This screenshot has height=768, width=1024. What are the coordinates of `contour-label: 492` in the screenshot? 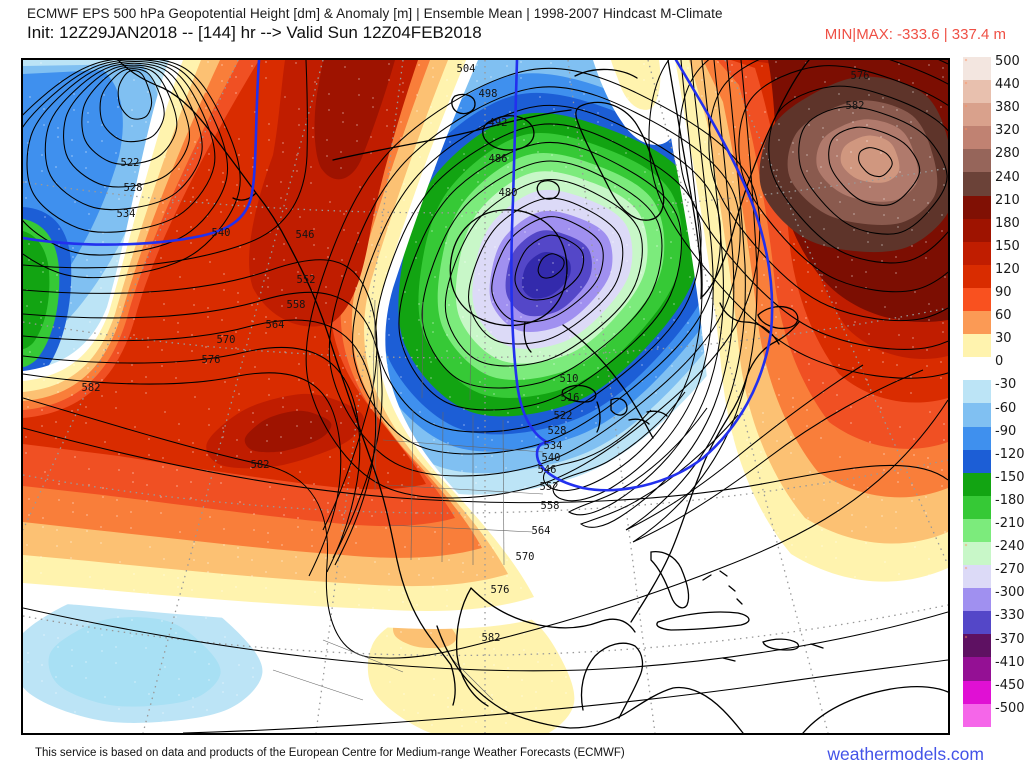 It's located at (498, 123).